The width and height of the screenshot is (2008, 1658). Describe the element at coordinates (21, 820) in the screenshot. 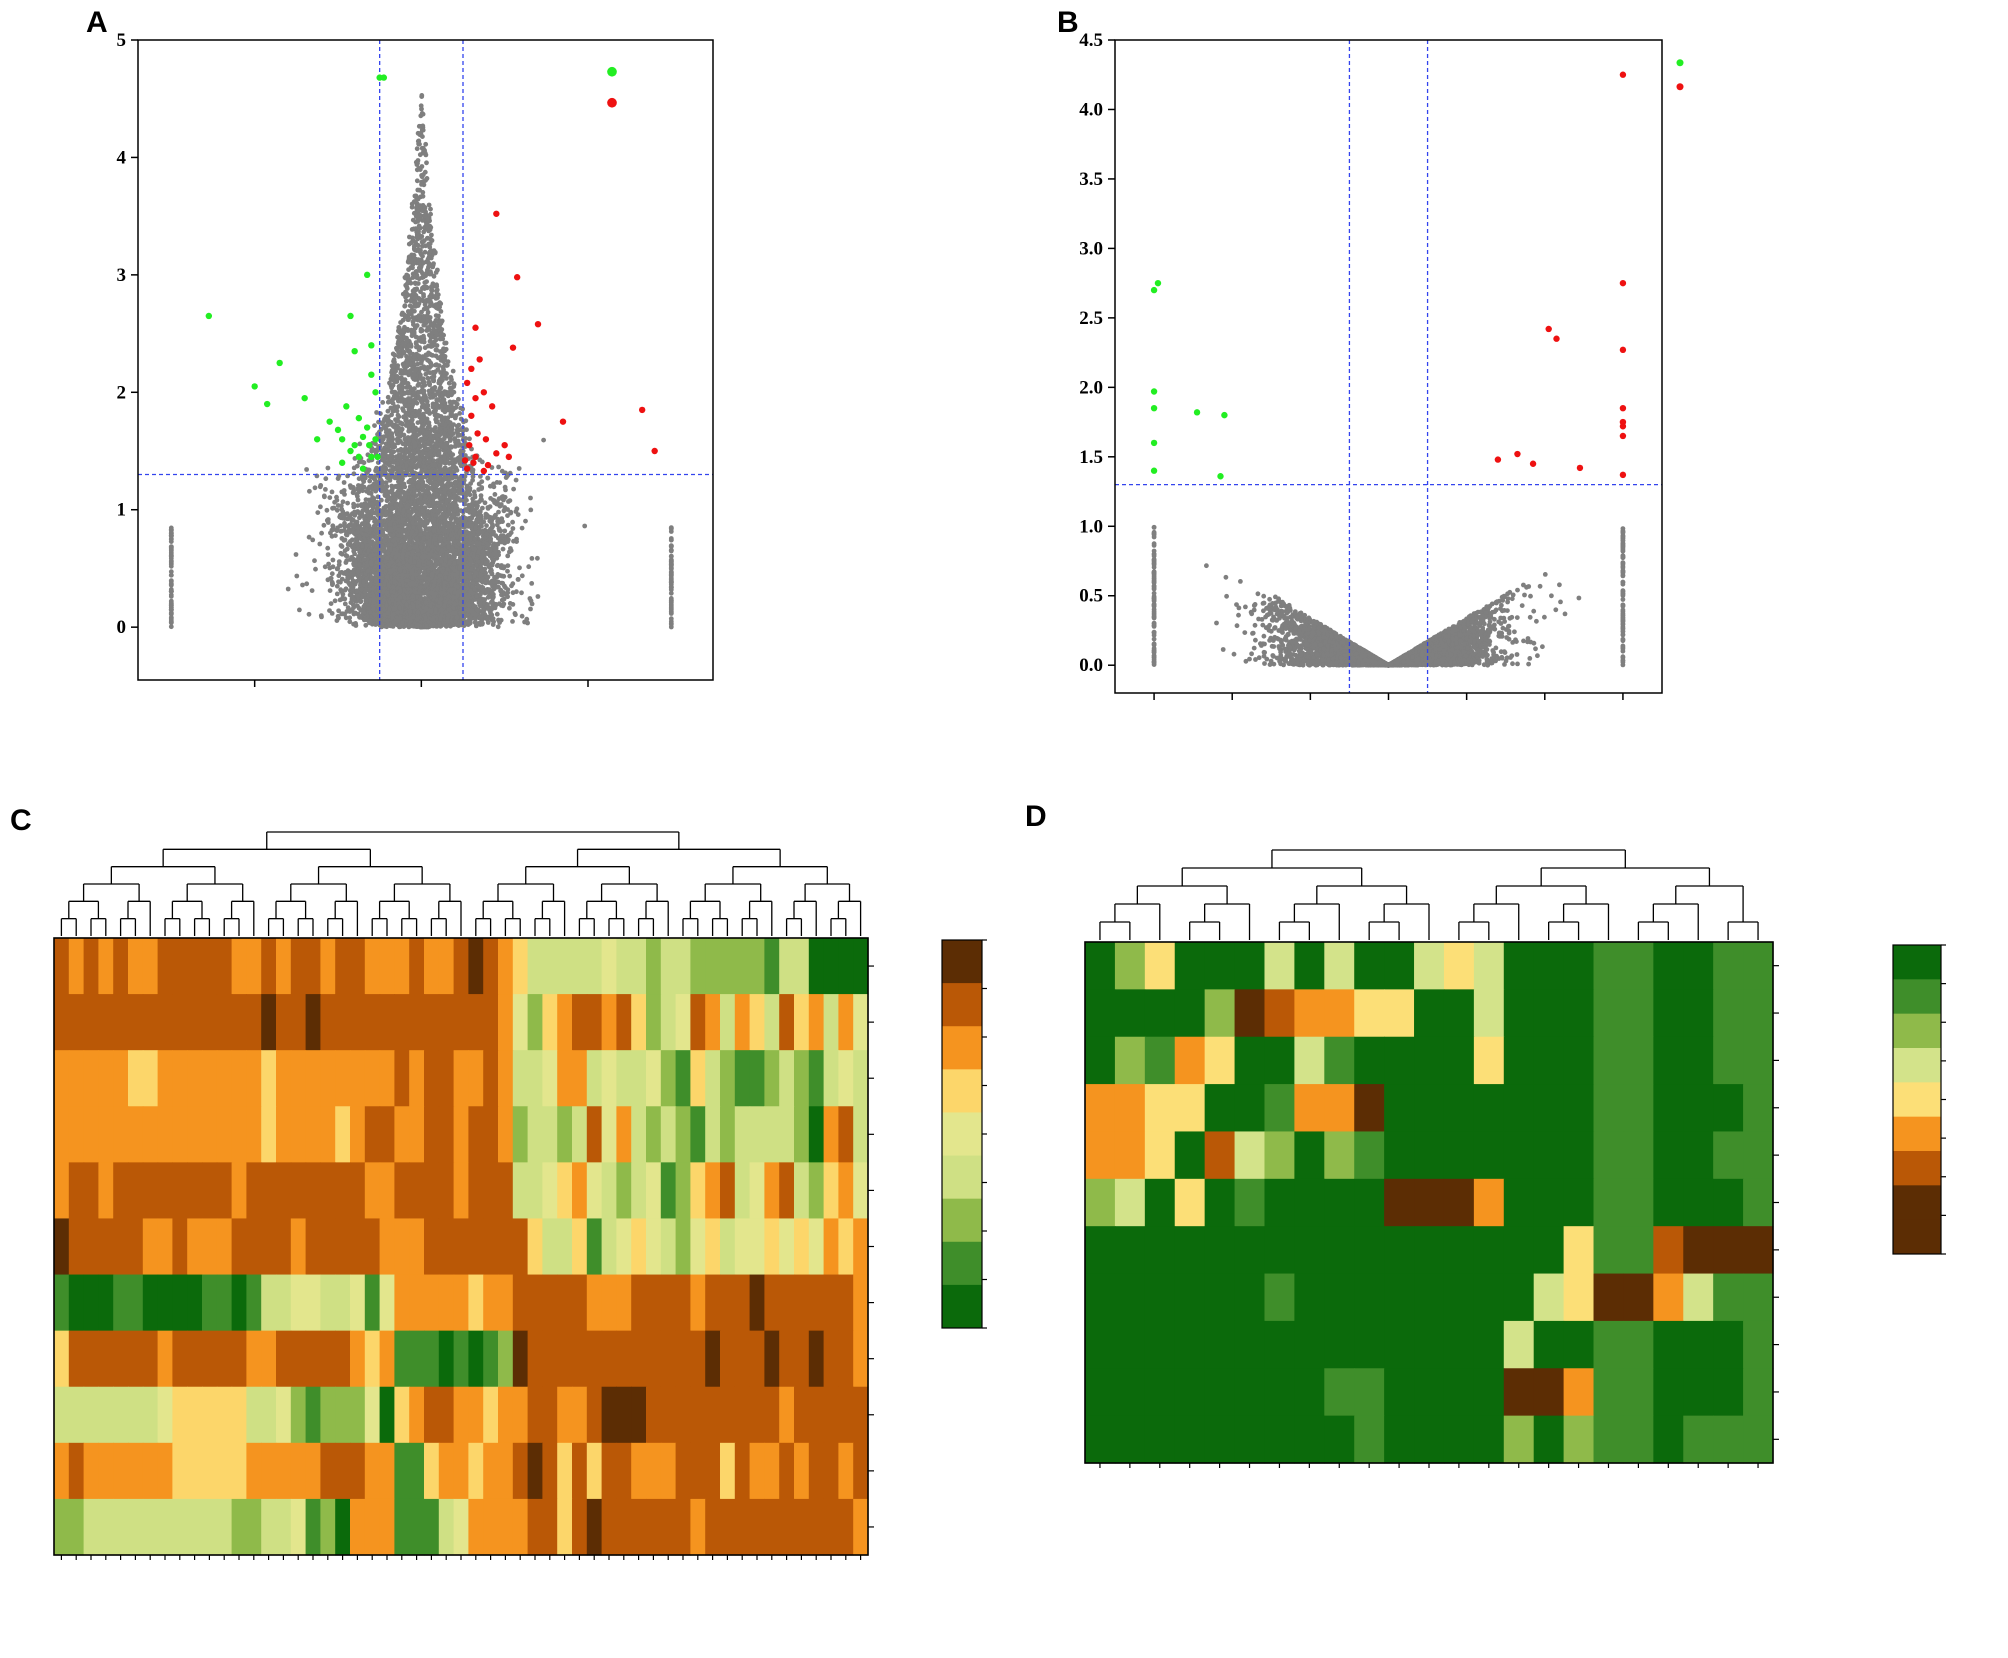

I see `panel-label-c: C` at that location.